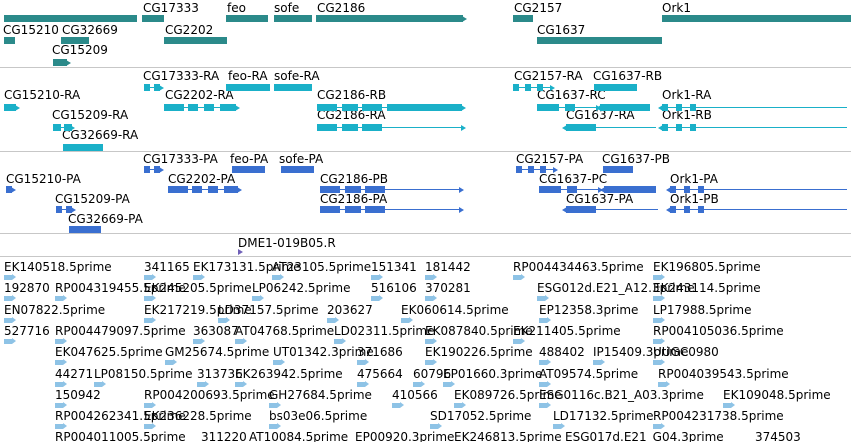 The height and width of the screenshot is (442, 851). I want to click on est-label-at10084-5prime: AT10084.5prime, so click(299, 436).